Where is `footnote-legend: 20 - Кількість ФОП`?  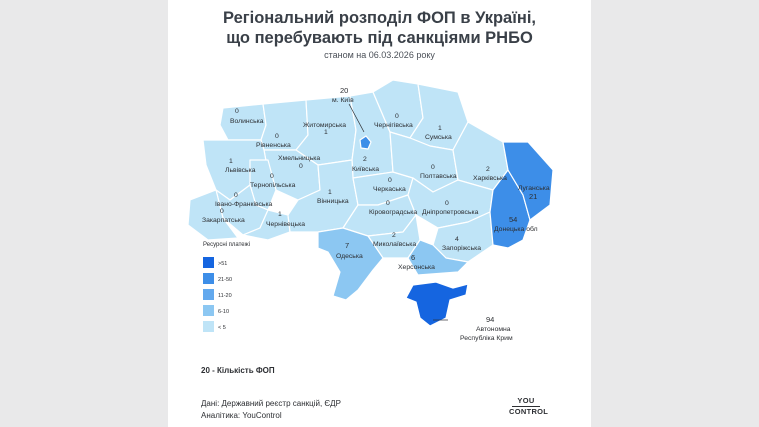
footnote-legend: 20 - Кількість ФОП is located at coordinates (238, 370).